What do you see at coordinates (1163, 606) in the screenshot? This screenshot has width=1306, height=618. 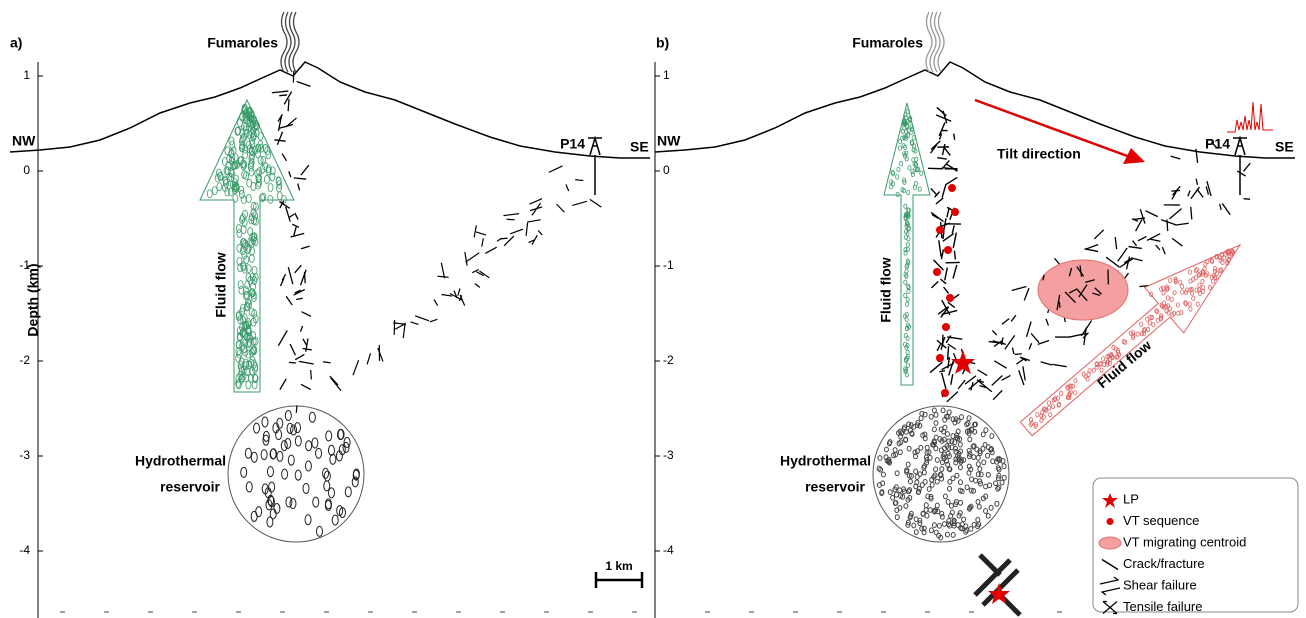 I see `legend-label: Tensile failure` at bounding box center [1163, 606].